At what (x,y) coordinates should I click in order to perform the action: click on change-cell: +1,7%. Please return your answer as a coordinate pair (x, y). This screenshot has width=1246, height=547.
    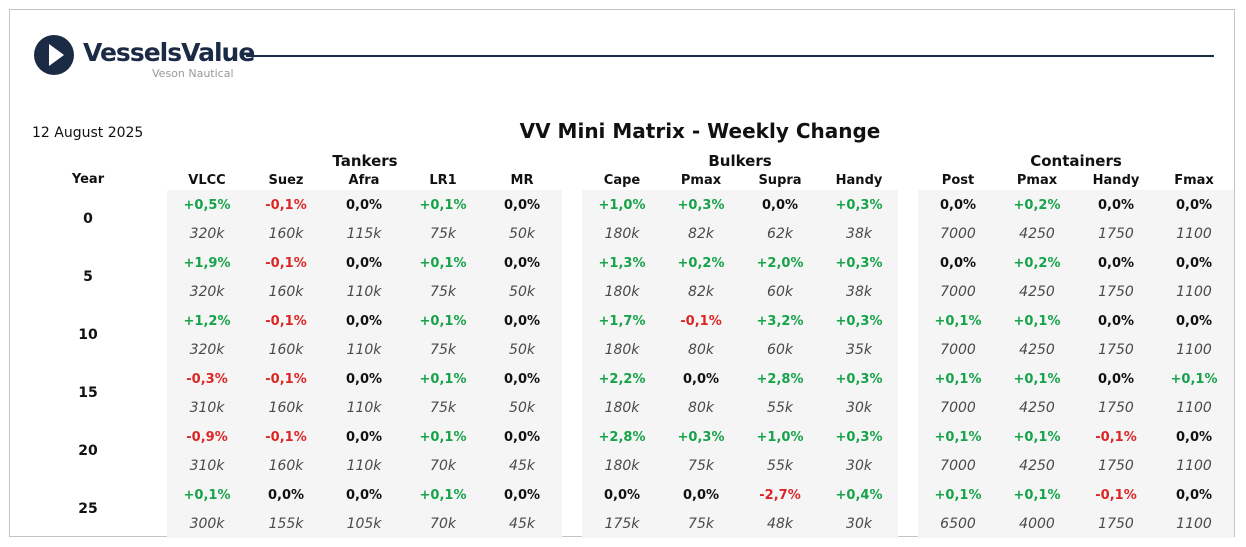
    Looking at the image, I should click on (622, 321).